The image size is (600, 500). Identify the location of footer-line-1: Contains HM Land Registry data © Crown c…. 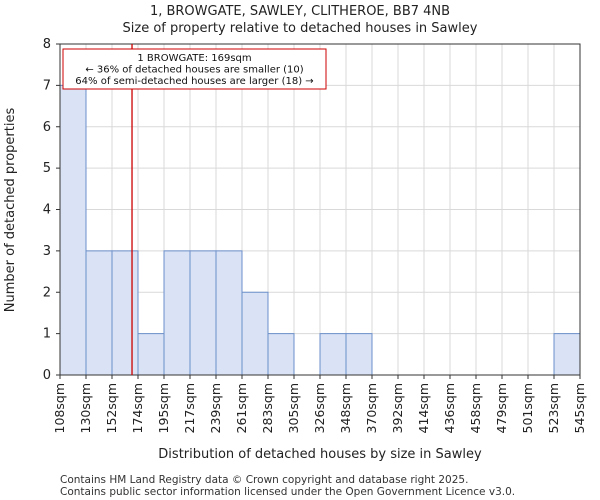
(264, 480).